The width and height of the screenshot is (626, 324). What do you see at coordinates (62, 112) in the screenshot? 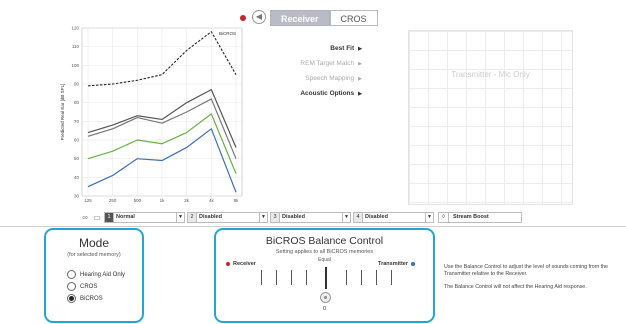
I see `y-axis-label: Predicted Real Ear [dB SPL]` at bounding box center [62, 112].